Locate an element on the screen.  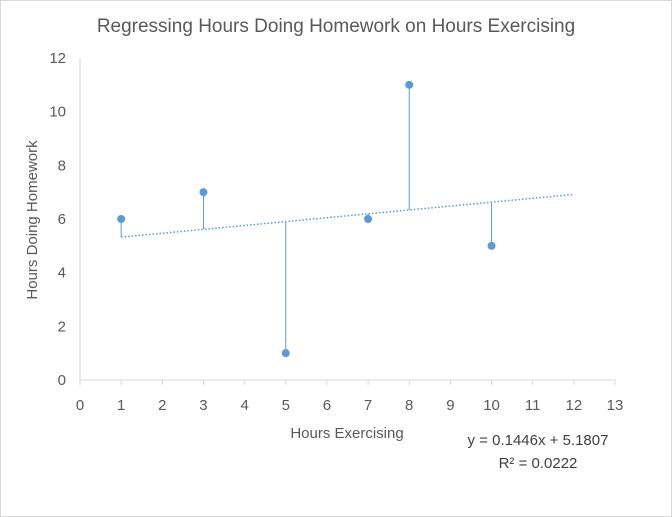
y-tick-label: 0 is located at coordinates (62, 380).